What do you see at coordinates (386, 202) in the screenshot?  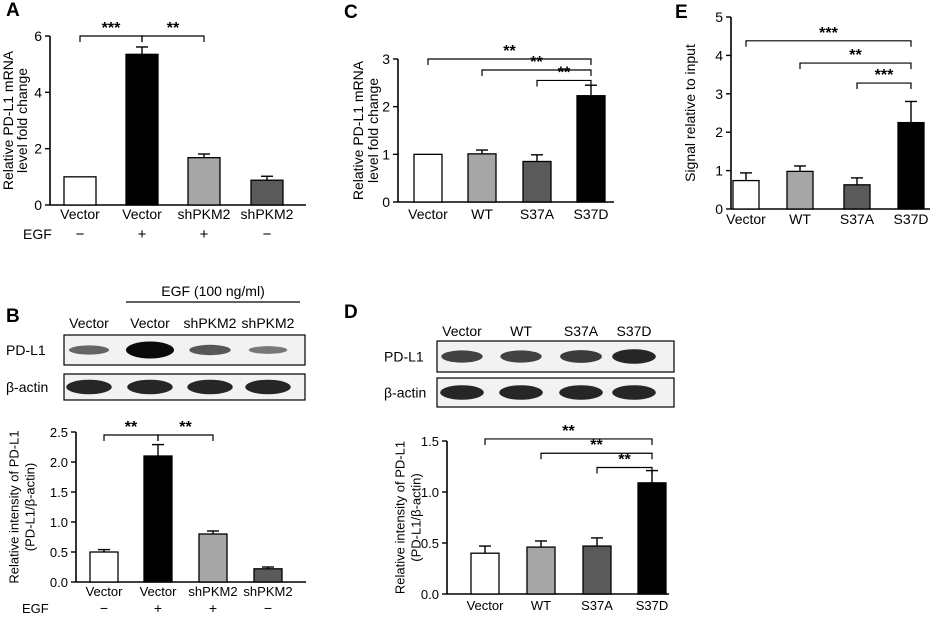 I see `chart-c-ytick-label: 0` at bounding box center [386, 202].